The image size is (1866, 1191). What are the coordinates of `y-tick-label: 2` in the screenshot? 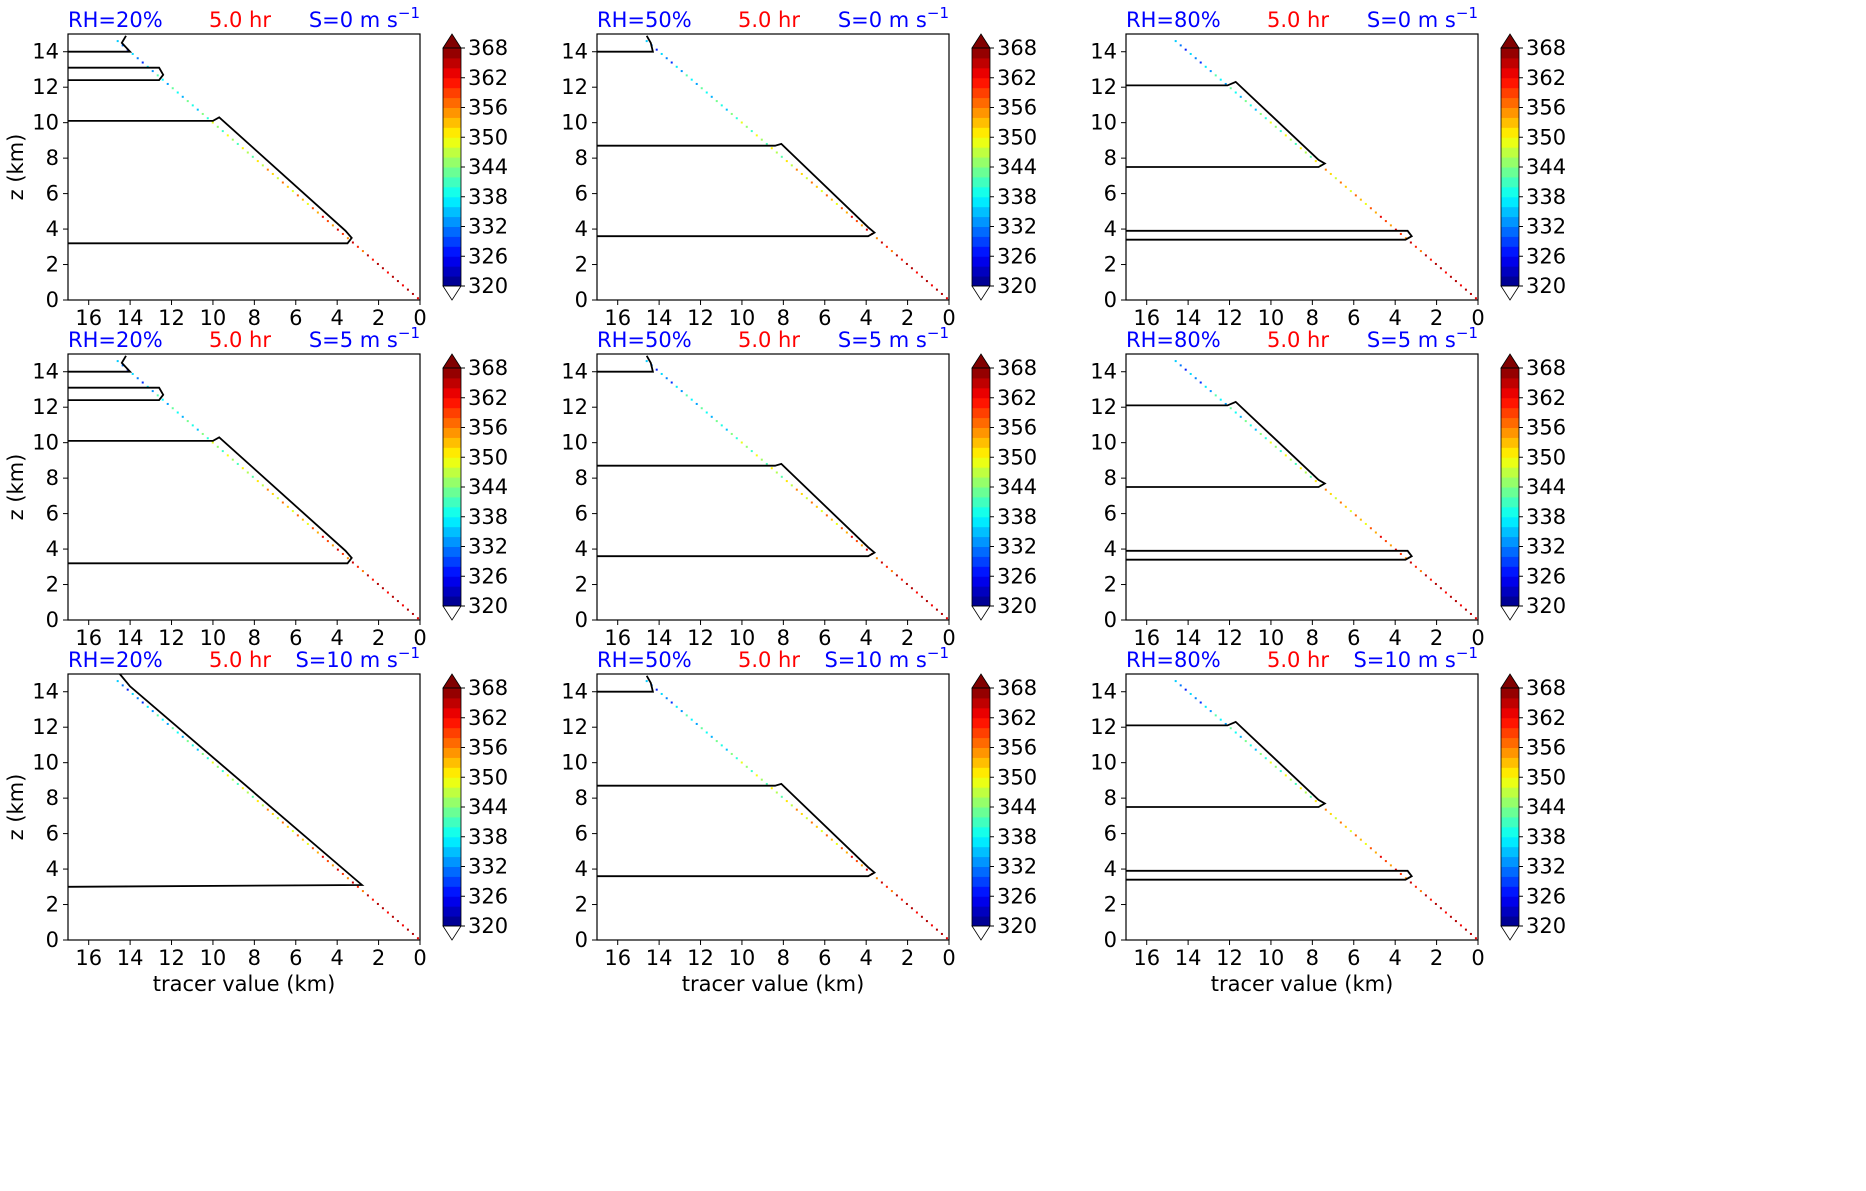 It's located at (581, 905).